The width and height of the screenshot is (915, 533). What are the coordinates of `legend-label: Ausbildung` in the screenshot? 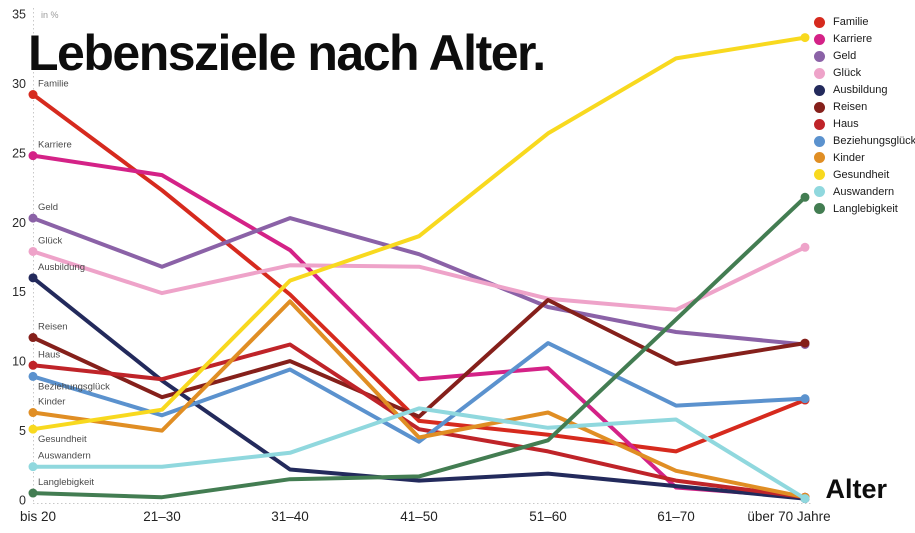 It's located at (860, 90).